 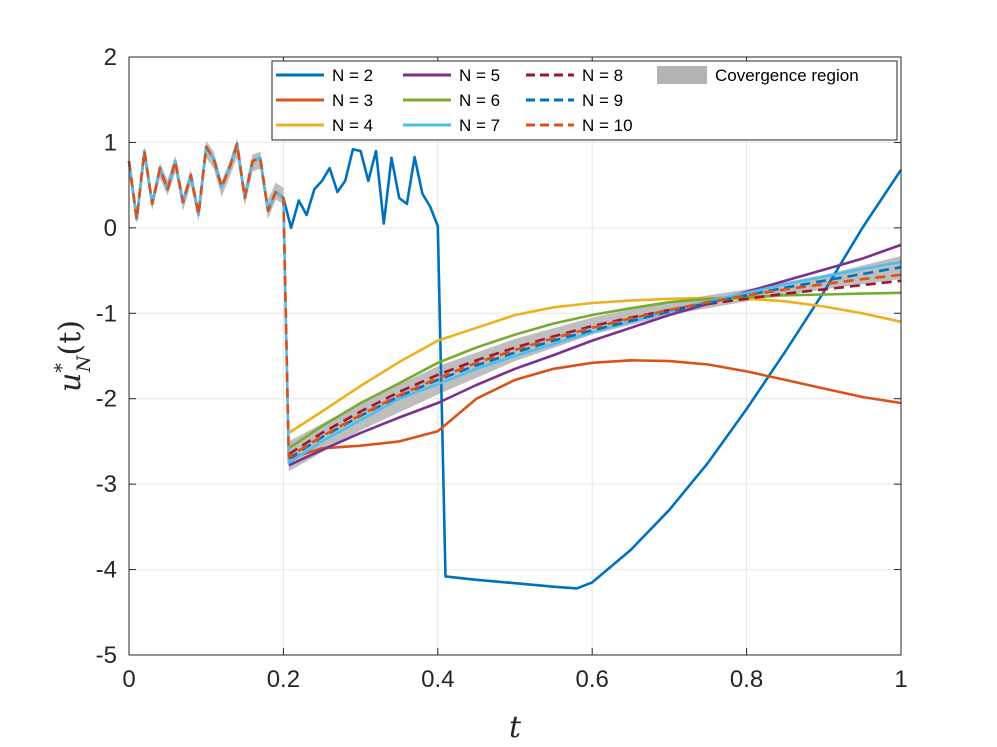 What do you see at coordinates (352, 125) in the screenshot?
I see `legend-label-4: N = 4` at bounding box center [352, 125].